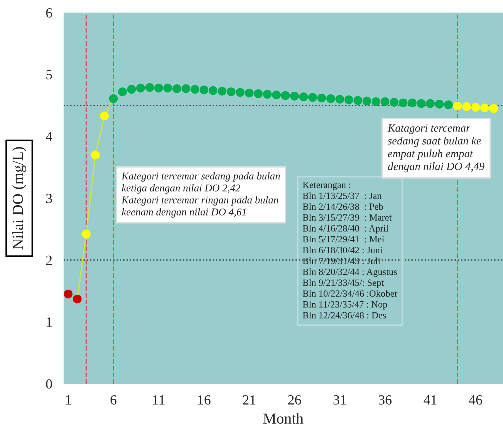 The image size is (503, 429). I want to click on y-axis-title: Nilai DO (mg/L), so click(19, 198).